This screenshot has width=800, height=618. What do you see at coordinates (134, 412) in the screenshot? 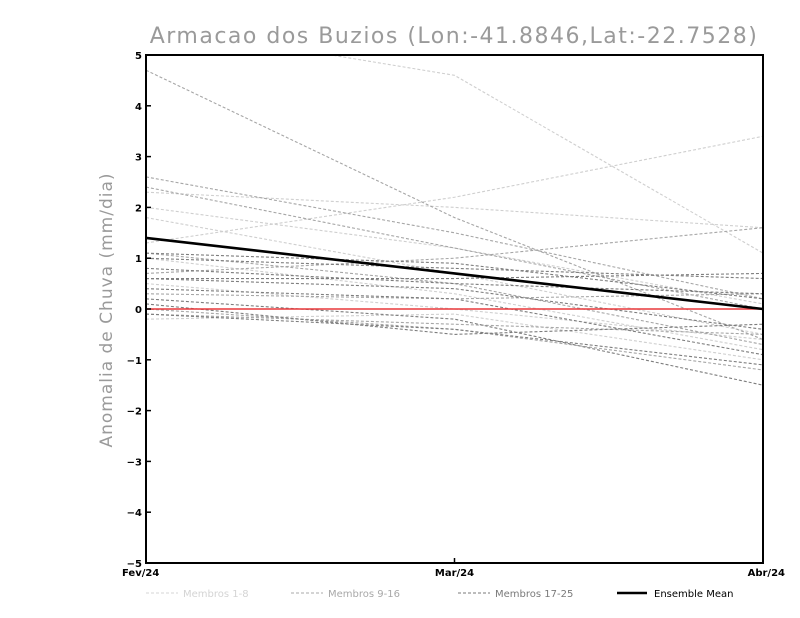
I see `y-tick-label: −2` at bounding box center [134, 412].